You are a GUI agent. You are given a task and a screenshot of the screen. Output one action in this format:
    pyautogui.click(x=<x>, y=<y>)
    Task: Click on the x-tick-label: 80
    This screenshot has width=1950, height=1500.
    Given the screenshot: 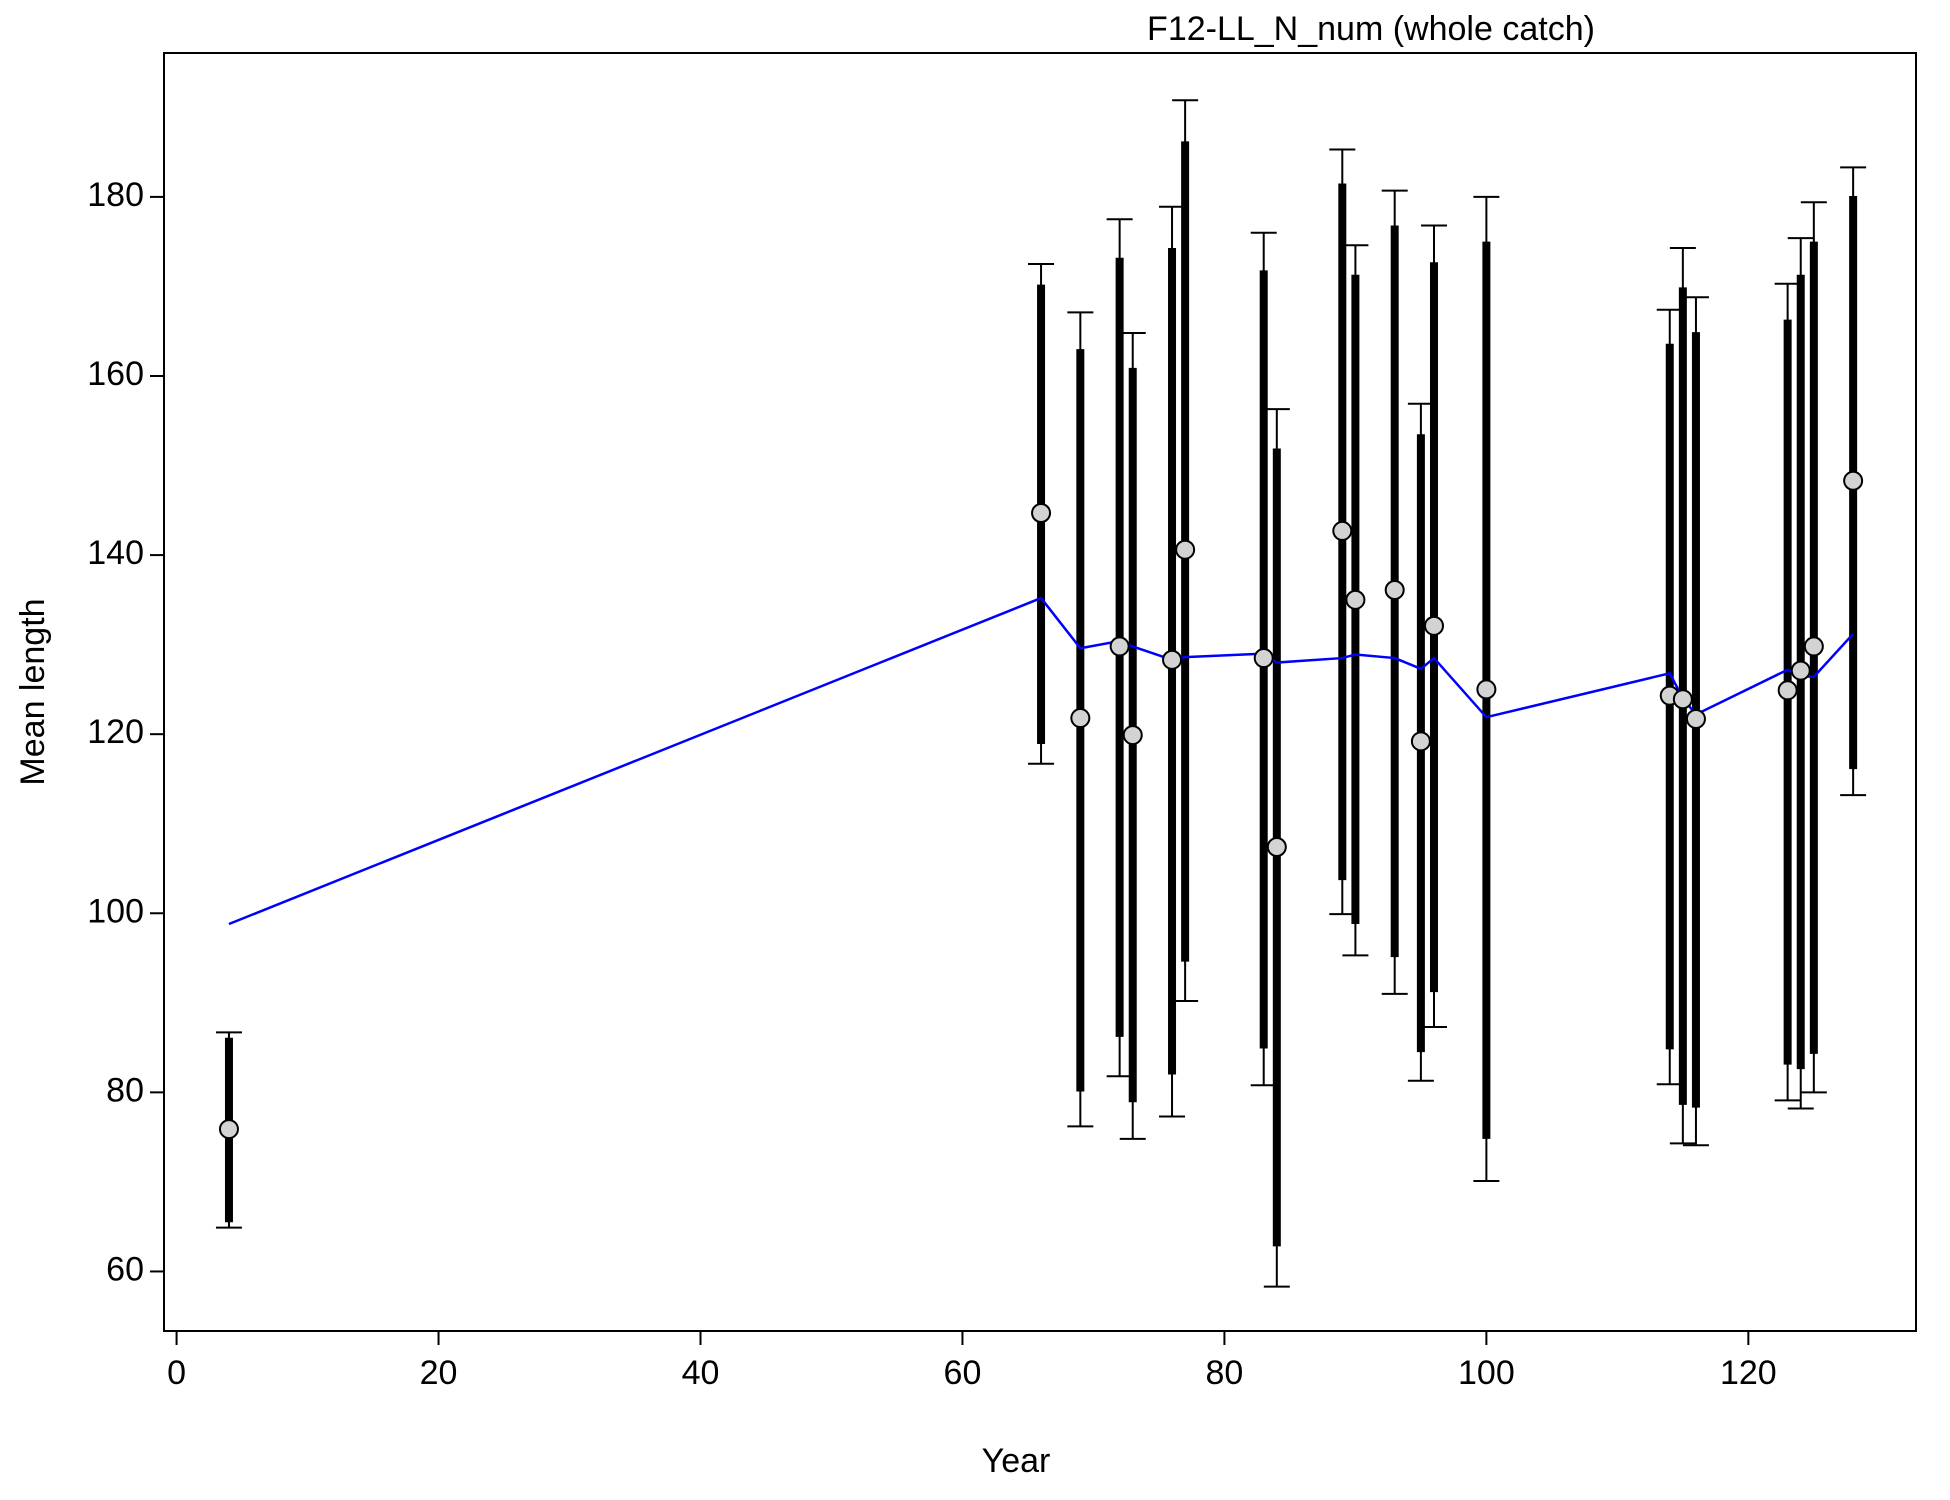 What is the action you would take?
    pyautogui.click(x=1225, y=1373)
    